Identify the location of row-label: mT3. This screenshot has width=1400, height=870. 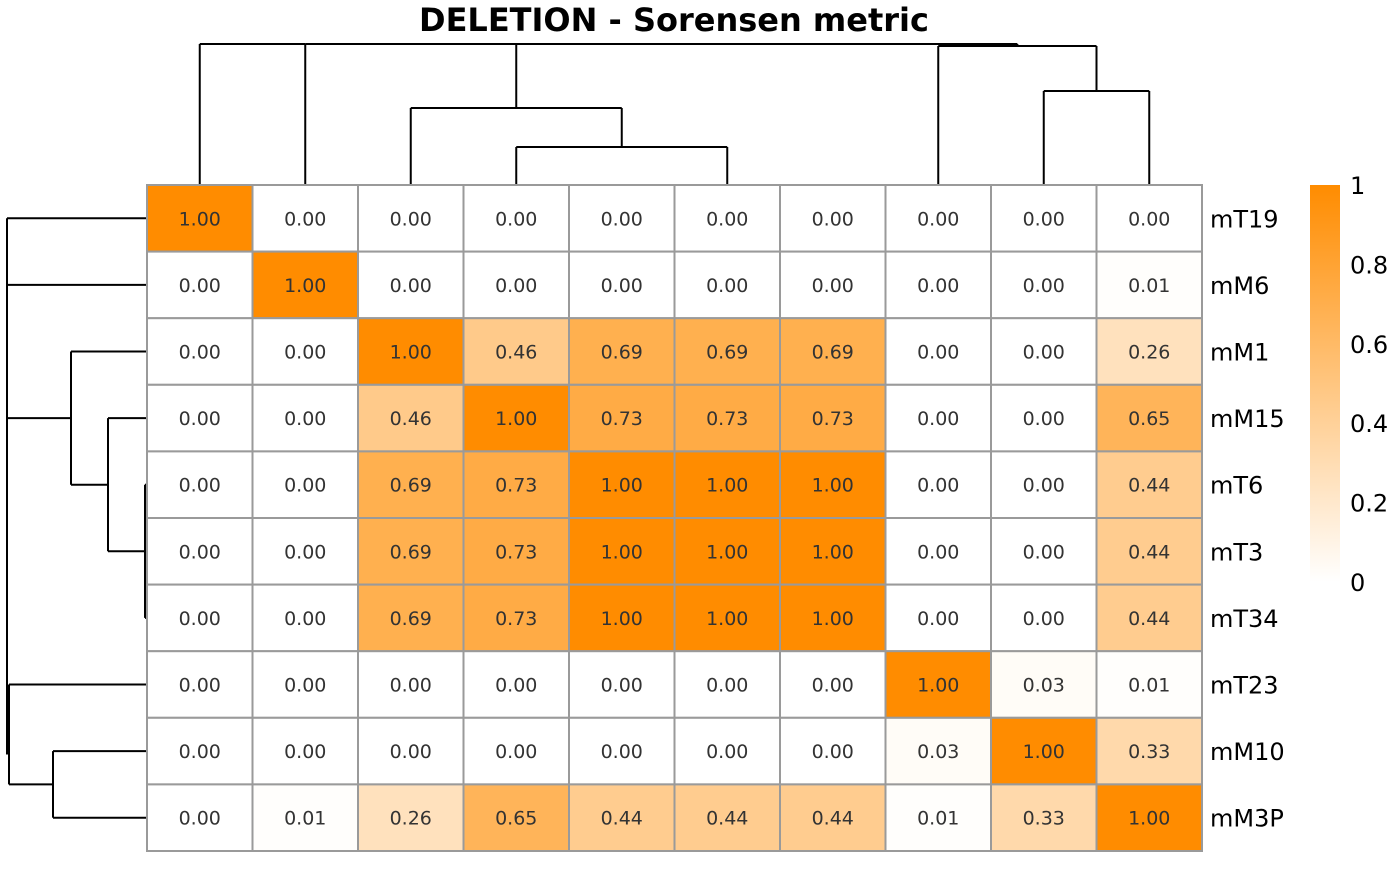
(1236, 552).